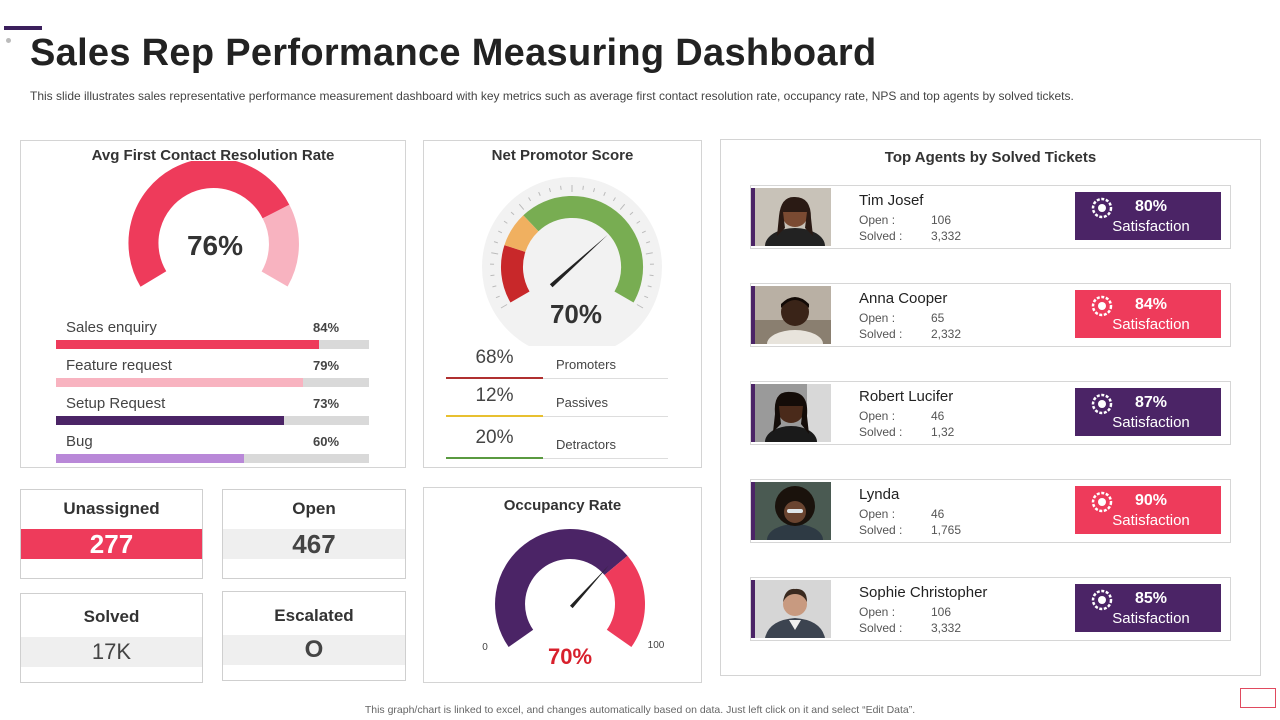 This screenshot has height=720, width=1280. What do you see at coordinates (656, 645) in the screenshot?
I see `occupancy-max-label: 100` at bounding box center [656, 645].